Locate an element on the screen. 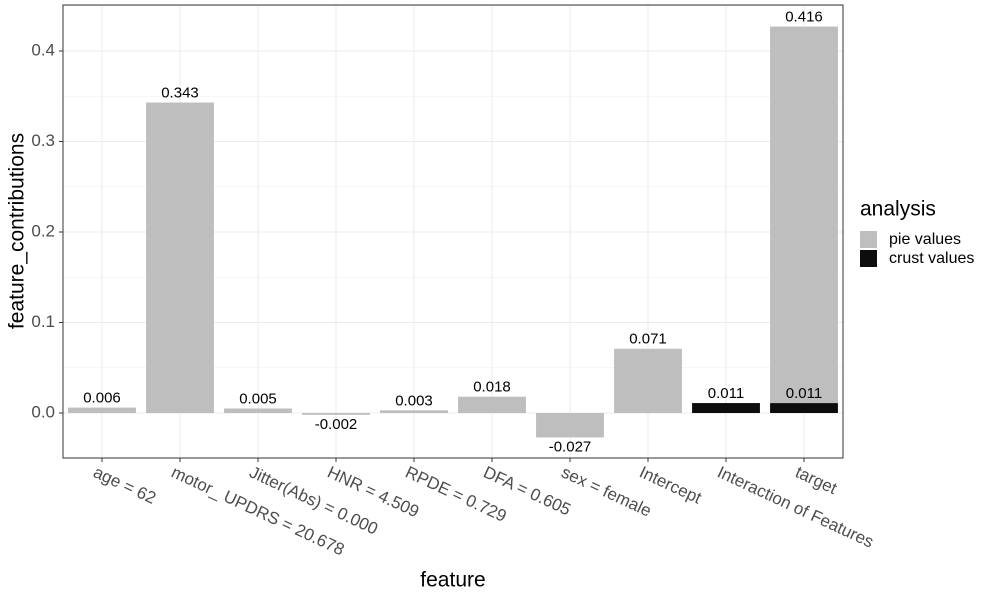 This screenshot has width=1000, height=600. legend-label: crust values is located at coordinates (931, 258).